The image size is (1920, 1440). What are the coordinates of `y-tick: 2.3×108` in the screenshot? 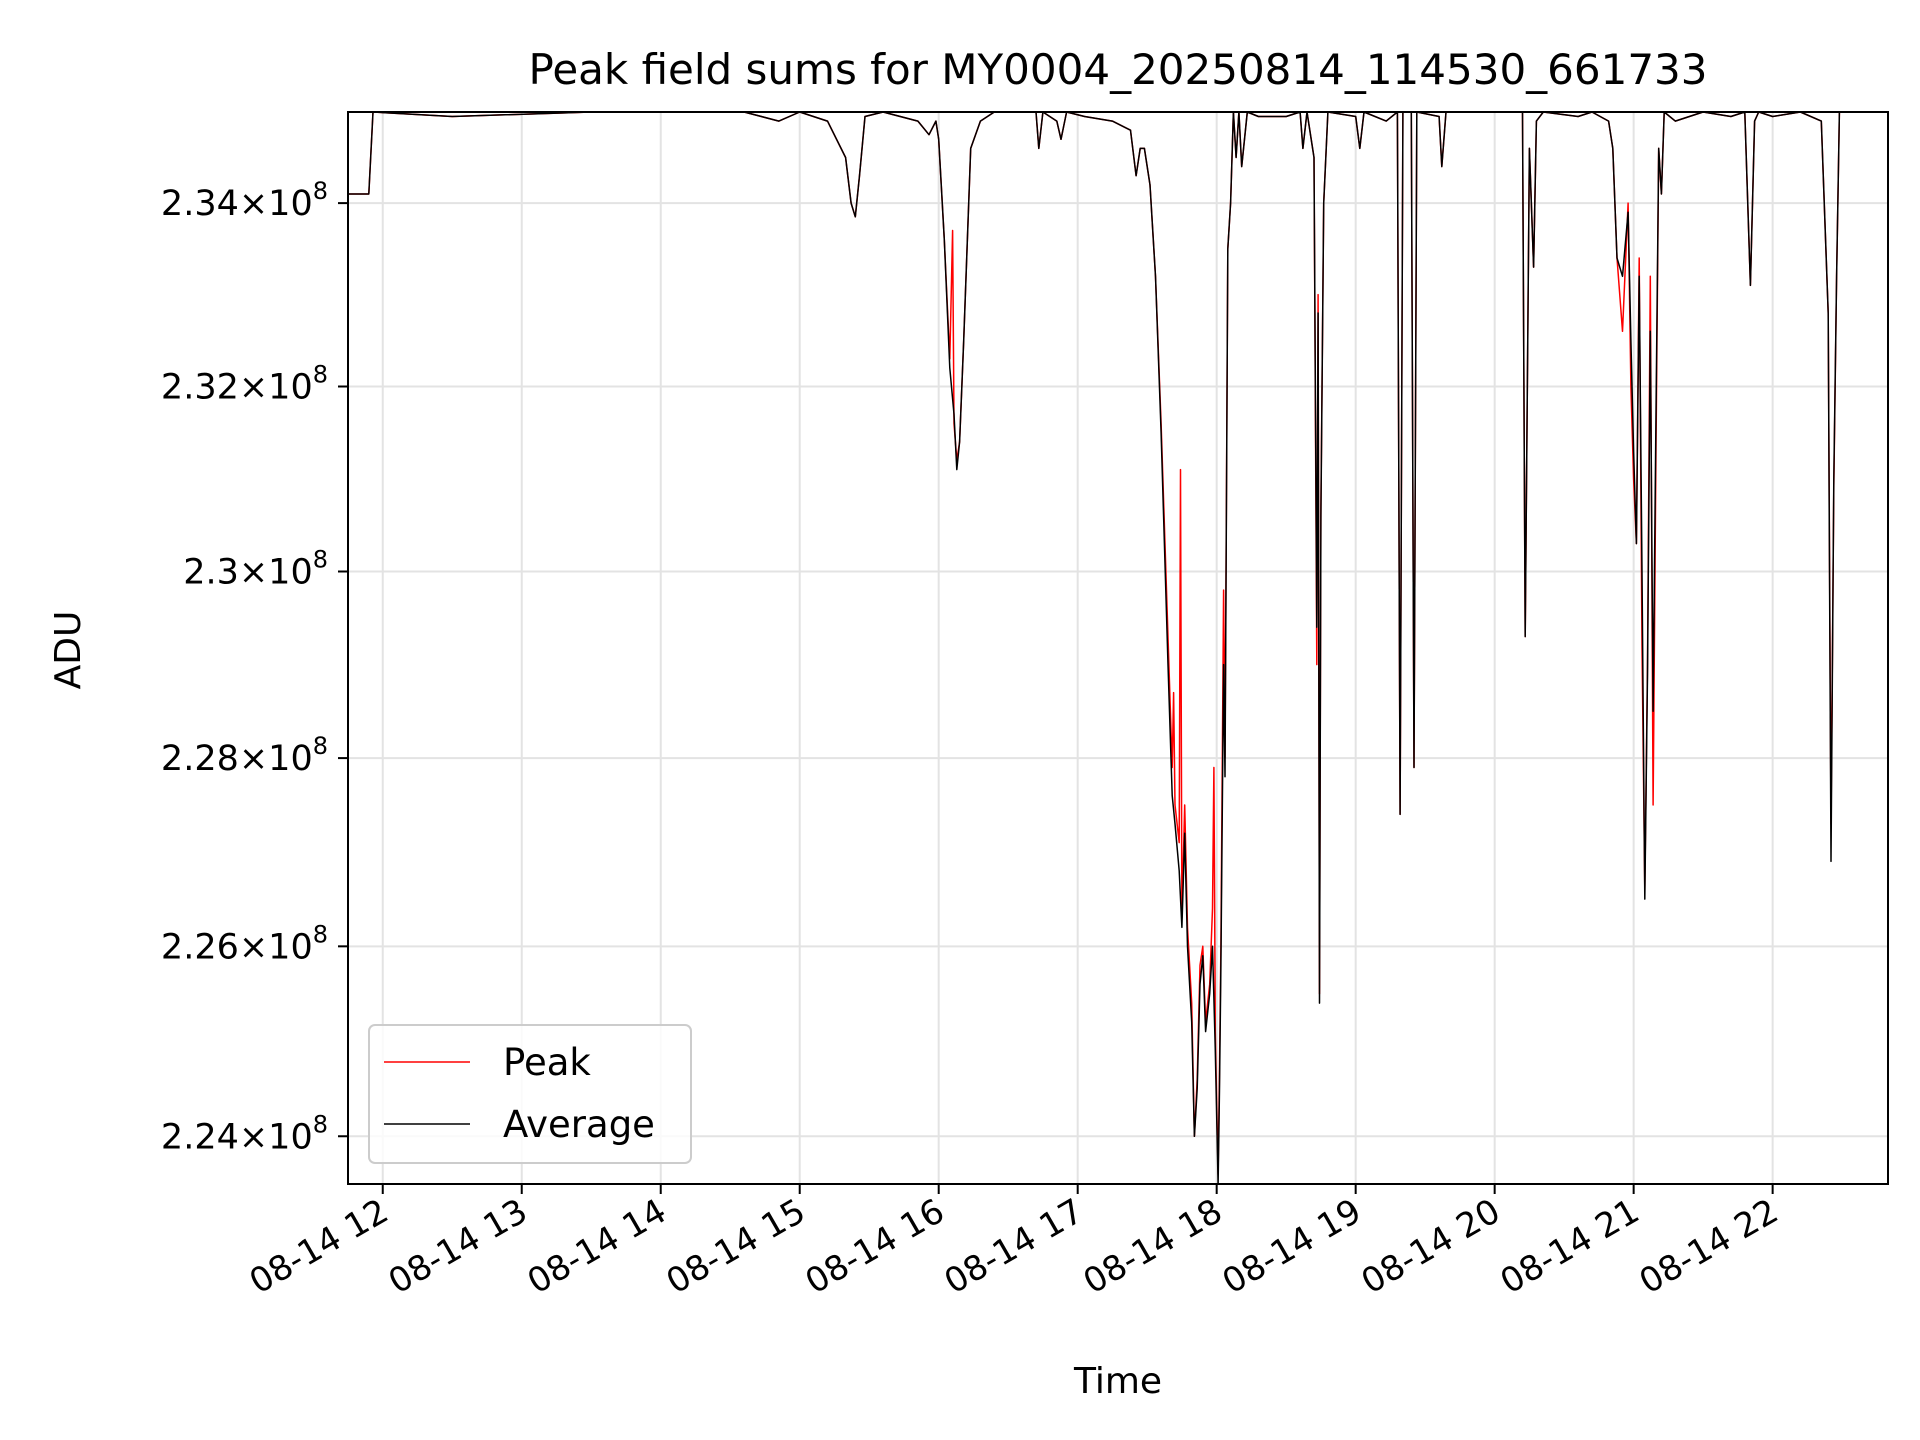 It's located at (265, 568).